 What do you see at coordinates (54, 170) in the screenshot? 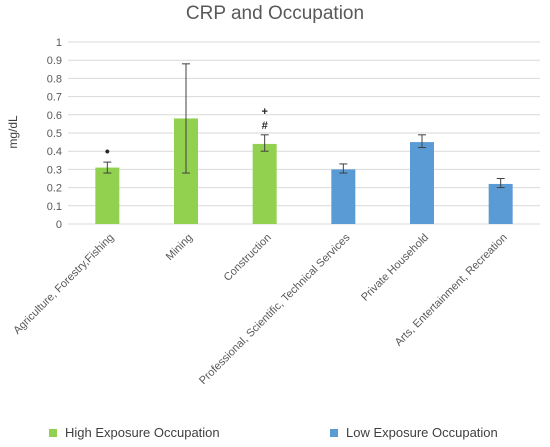
I see `y-tick-label: 0.3` at bounding box center [54, 170].